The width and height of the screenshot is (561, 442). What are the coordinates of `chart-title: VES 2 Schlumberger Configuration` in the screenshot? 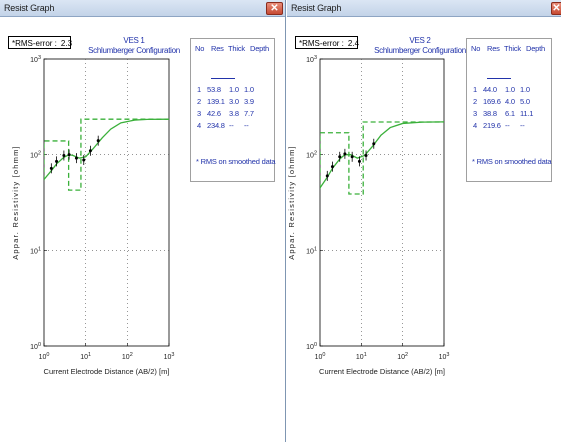 It's located at (420, 46).